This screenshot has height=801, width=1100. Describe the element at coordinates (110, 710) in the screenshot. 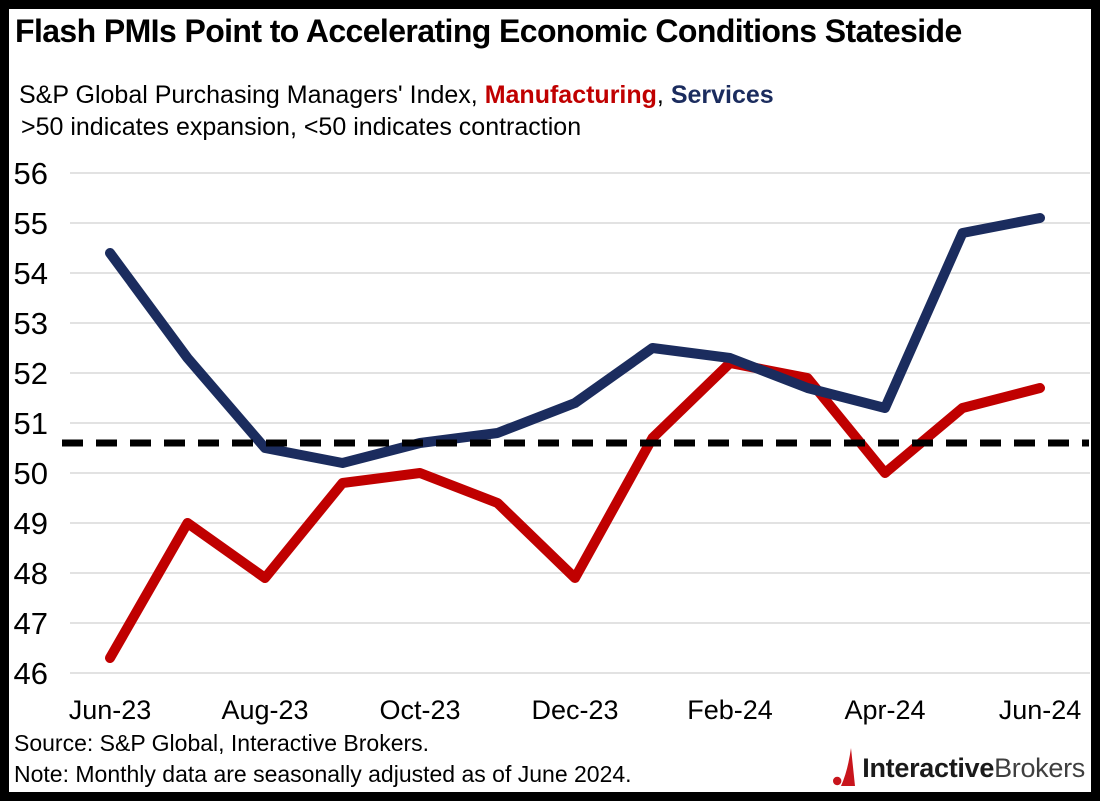

I see `x-tick-label: Jun-23` at that location.